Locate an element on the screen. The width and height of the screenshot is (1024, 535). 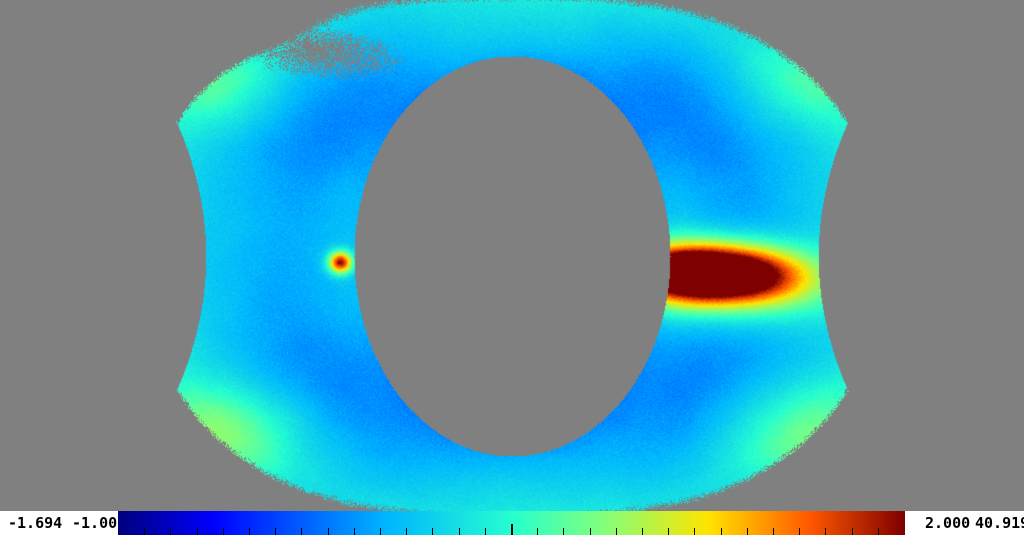
colorbar-scale-max-label: 2.000 is located at coordinates (948, 523).